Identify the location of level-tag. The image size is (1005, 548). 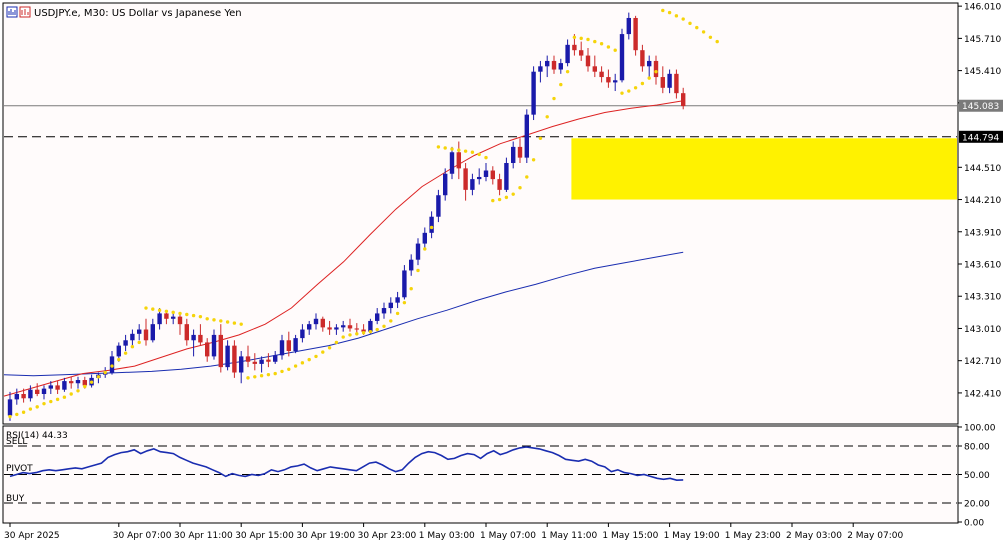
(981, 136).